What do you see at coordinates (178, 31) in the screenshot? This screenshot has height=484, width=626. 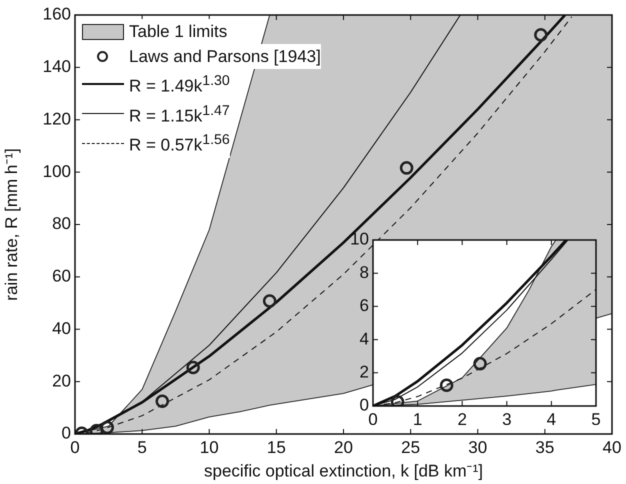 I see `legend-label: Table 1 limits` at bounding box center [178, 31].